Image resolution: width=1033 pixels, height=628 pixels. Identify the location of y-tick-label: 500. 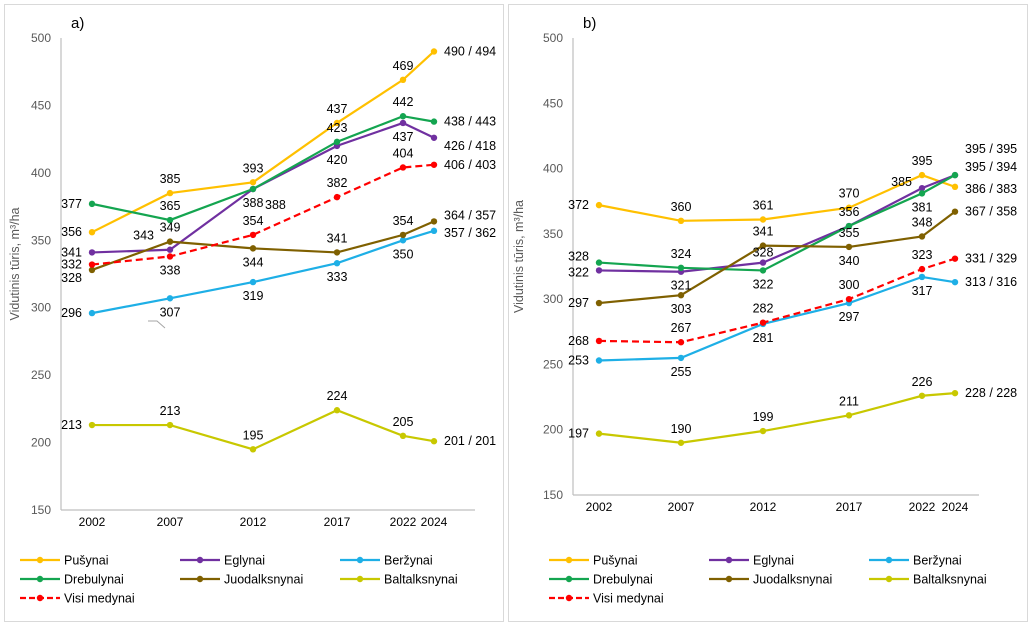
(553, 38).